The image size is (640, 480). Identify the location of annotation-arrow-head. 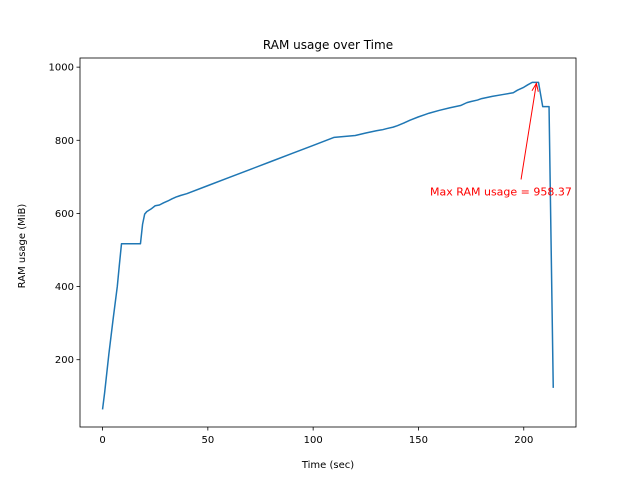
(535, 87).